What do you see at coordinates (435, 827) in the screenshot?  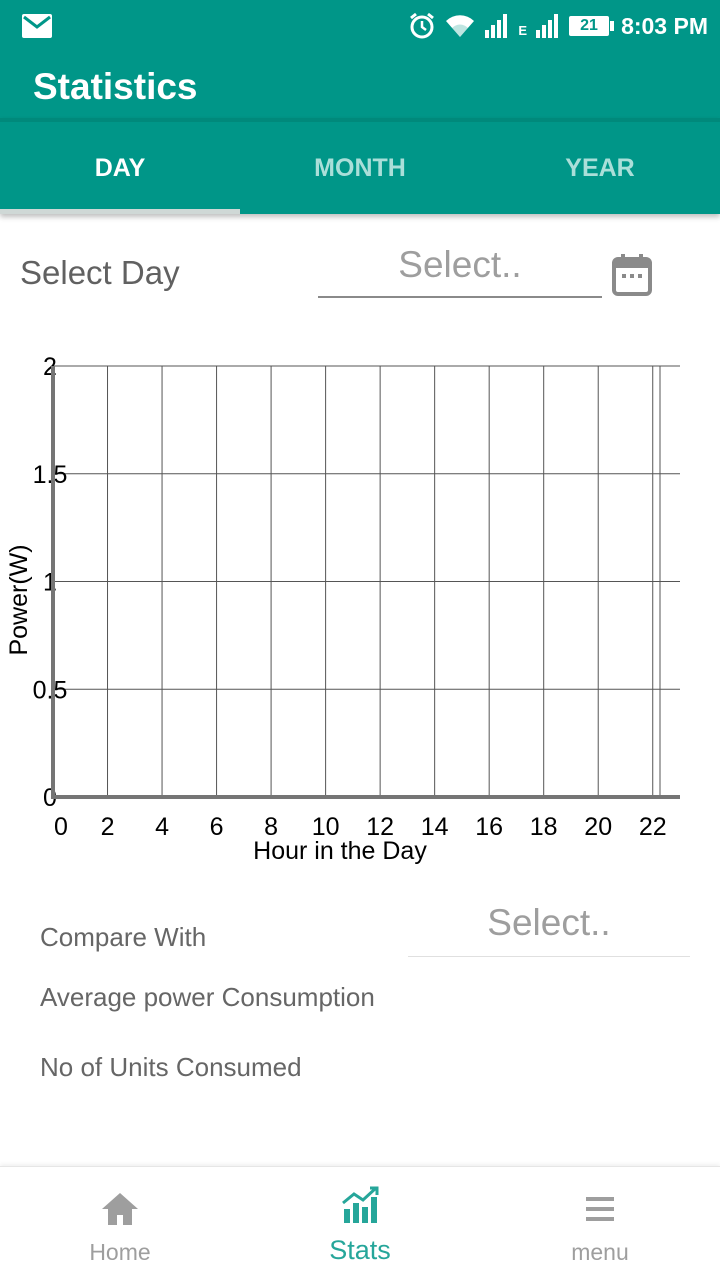 I see `x-tick-label: 14` at bounding box center [435, 827].